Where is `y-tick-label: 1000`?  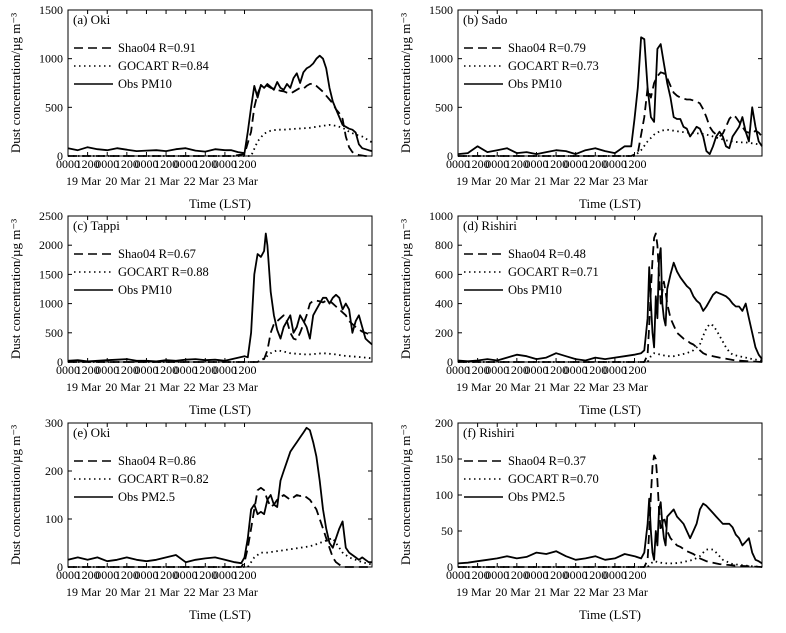
y-tick-label: 1000 is located at coordinates (441, 59).